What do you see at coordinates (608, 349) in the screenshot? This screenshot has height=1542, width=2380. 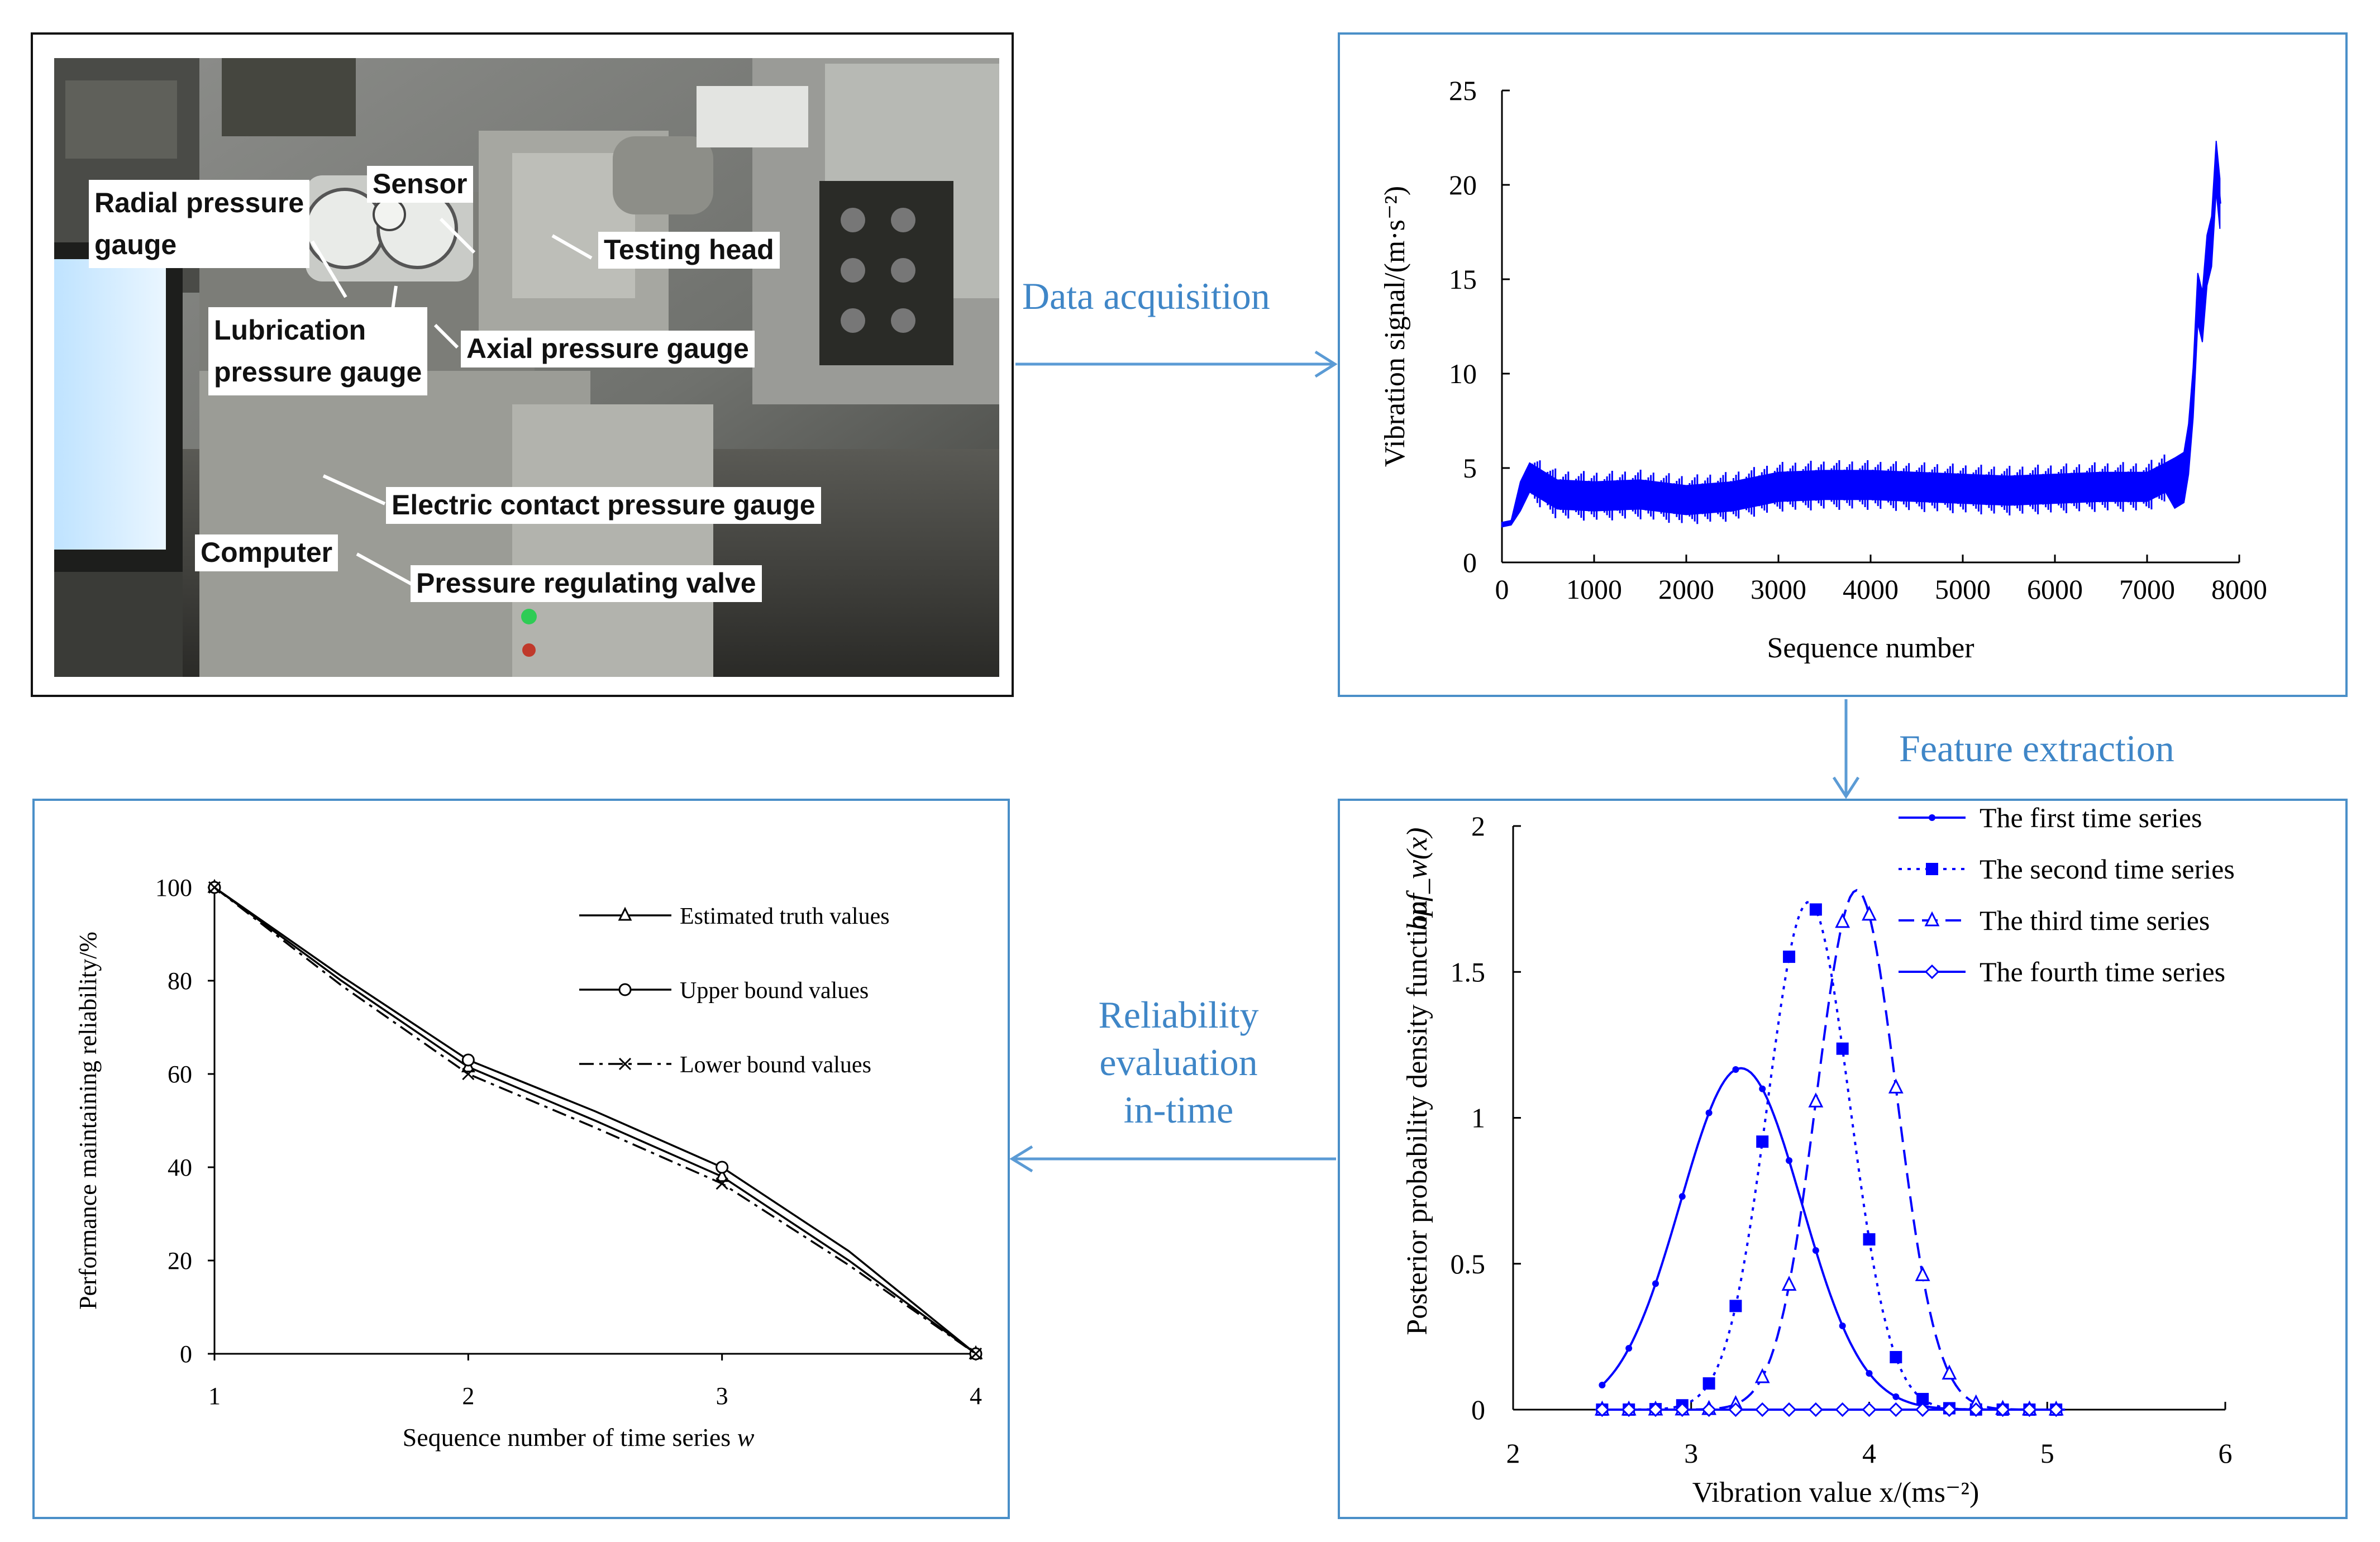 I see `label-axial-pressure-gauge: Axial pressure gauge` at bounding box center [608, 349].